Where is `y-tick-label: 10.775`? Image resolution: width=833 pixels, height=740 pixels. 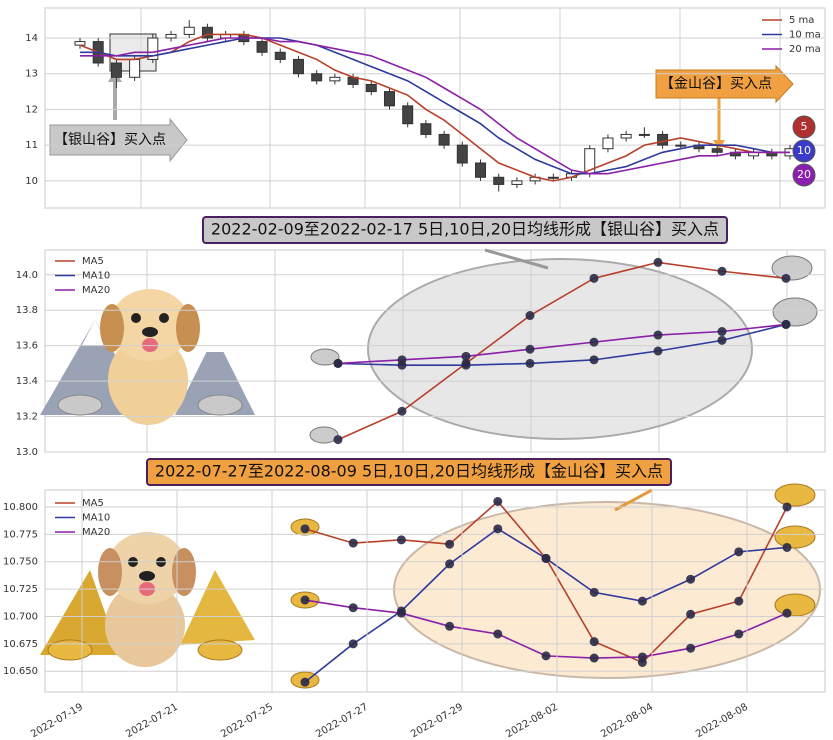 y-tick-label: 10.775 is located at coordinates (20, 534).